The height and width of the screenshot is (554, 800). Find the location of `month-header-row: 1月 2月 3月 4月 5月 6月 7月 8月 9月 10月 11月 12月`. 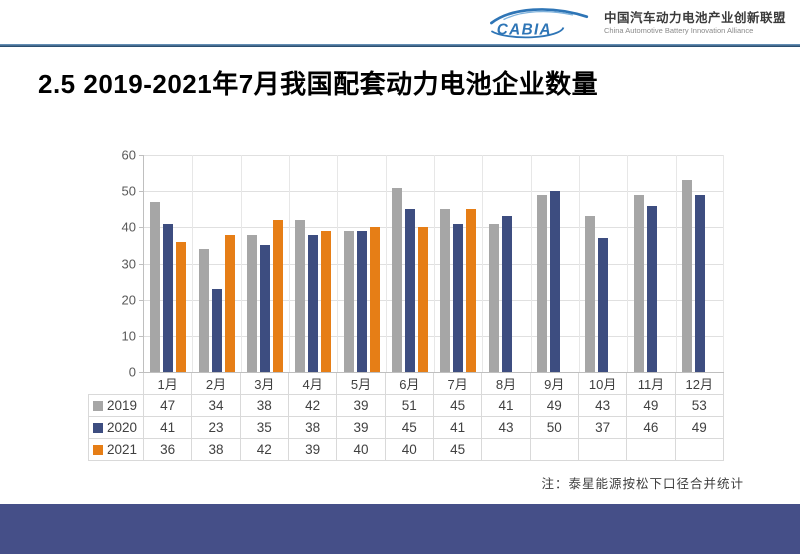

month-header-row: 1月 2月 3月 4月 5月 6月 7月 8月 9月 10月 11月 12月 is located at coordinates (406, 384).